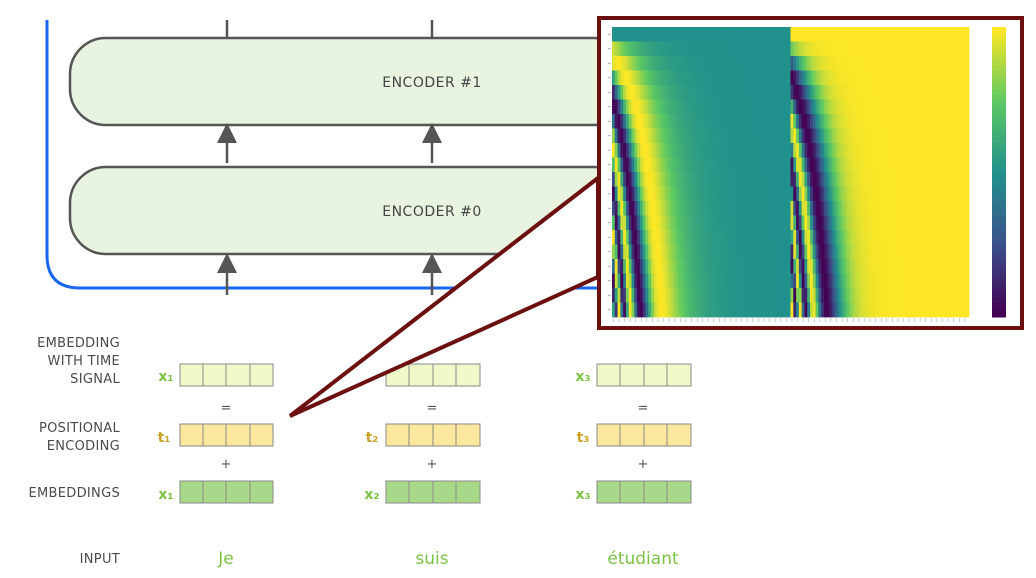 This screenshot has height=578, width=1036. What do you see at coordinates (633, 466) in the screenshot?
I see `column-etudiant: x₃ = t₃ + x₃ étudiant` at bounding box center [633, 466].